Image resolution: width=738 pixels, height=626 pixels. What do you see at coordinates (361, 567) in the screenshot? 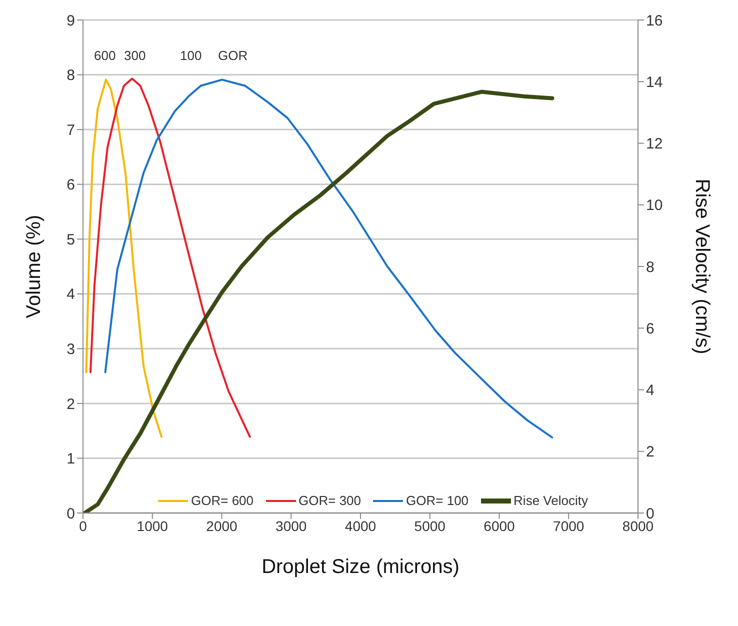
I see `x-axis-title: Droplet Size (microns)` at bounding box center [361, 567].